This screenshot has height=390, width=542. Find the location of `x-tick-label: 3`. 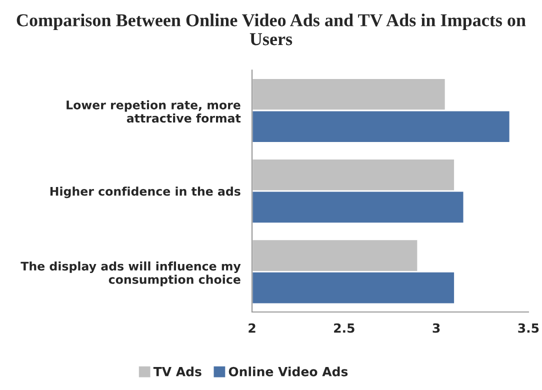

x-tick-label: 3 is located at coordinates (436, 328).